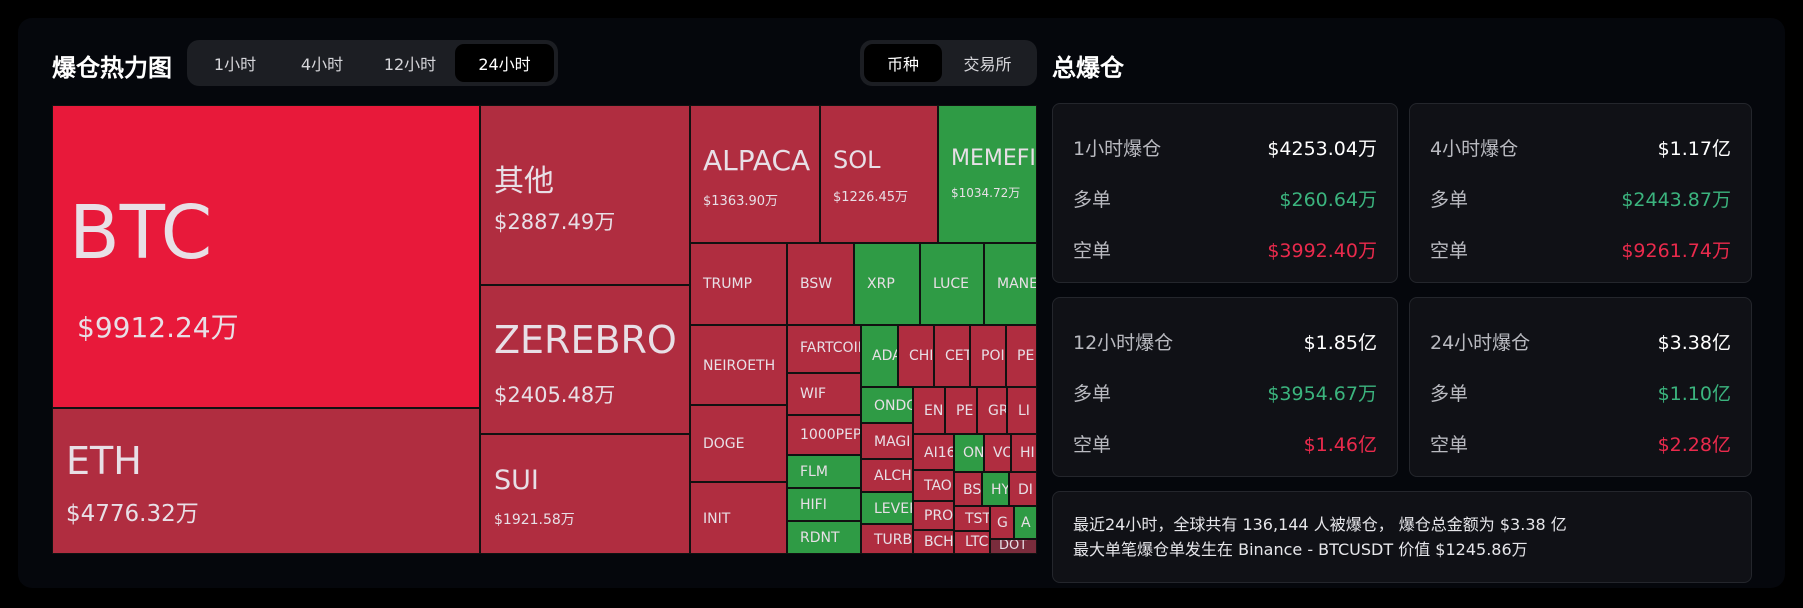  I want to click on treemap-cell-ltc: LTC, so click(972, 542).